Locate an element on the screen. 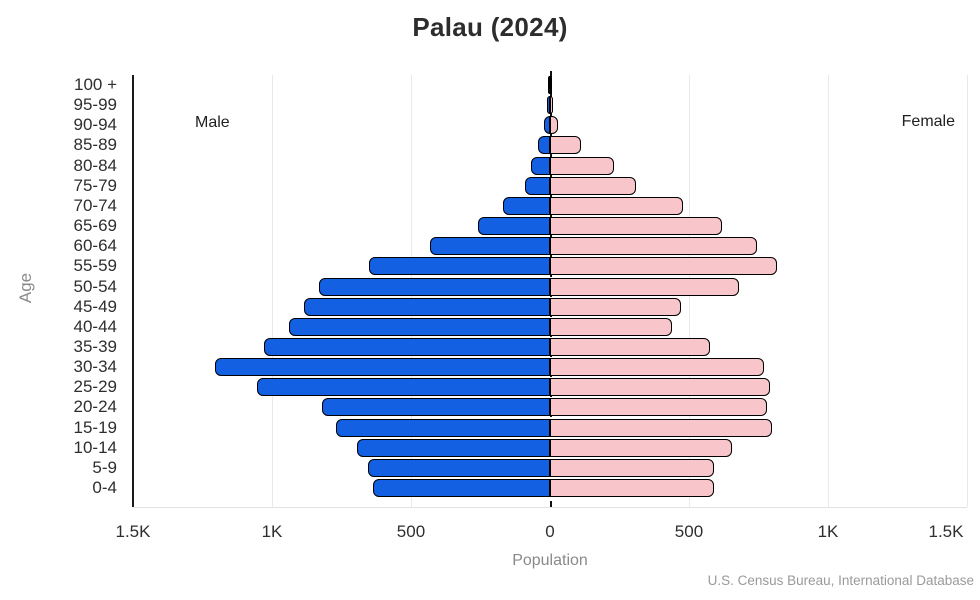 This screenshot has height=600, width=980. y-axis-spine is located at coordinates (133, 291).